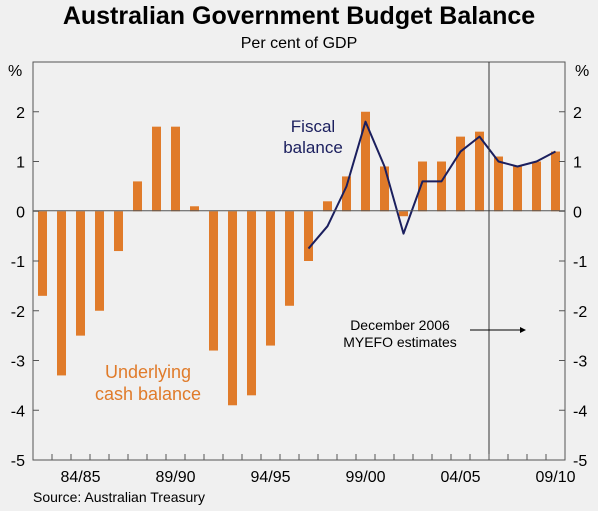 The height and width of the screenshot is (511, 598). I want to click on y-tick-label-left: 2, so click(20, 113).